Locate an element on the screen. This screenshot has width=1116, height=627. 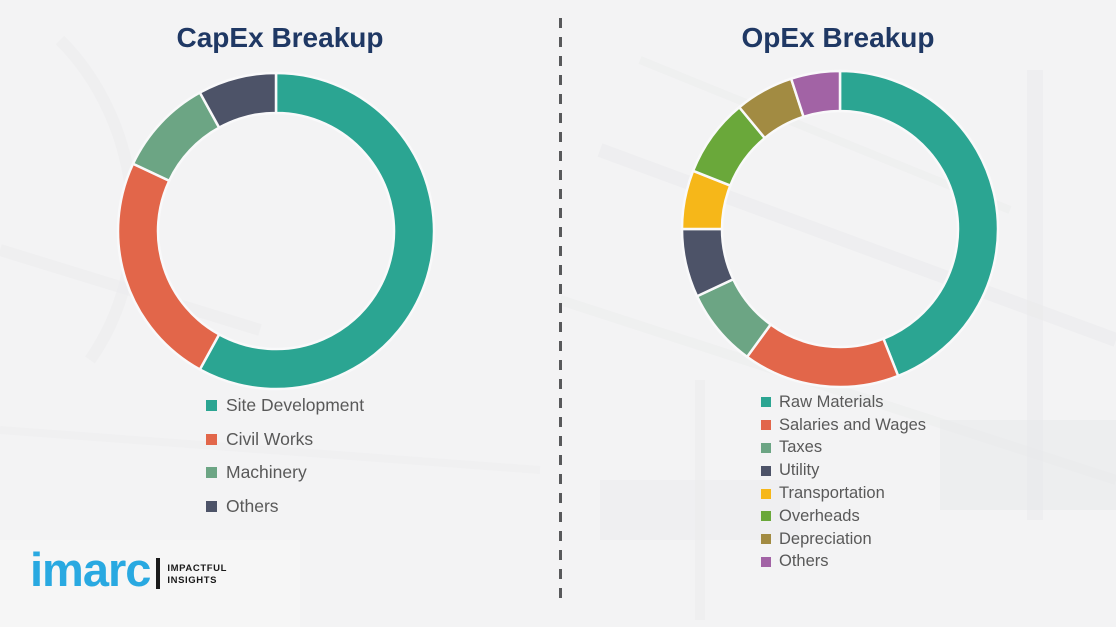
legend-label: Overheads is located at coordinates (819, 515).